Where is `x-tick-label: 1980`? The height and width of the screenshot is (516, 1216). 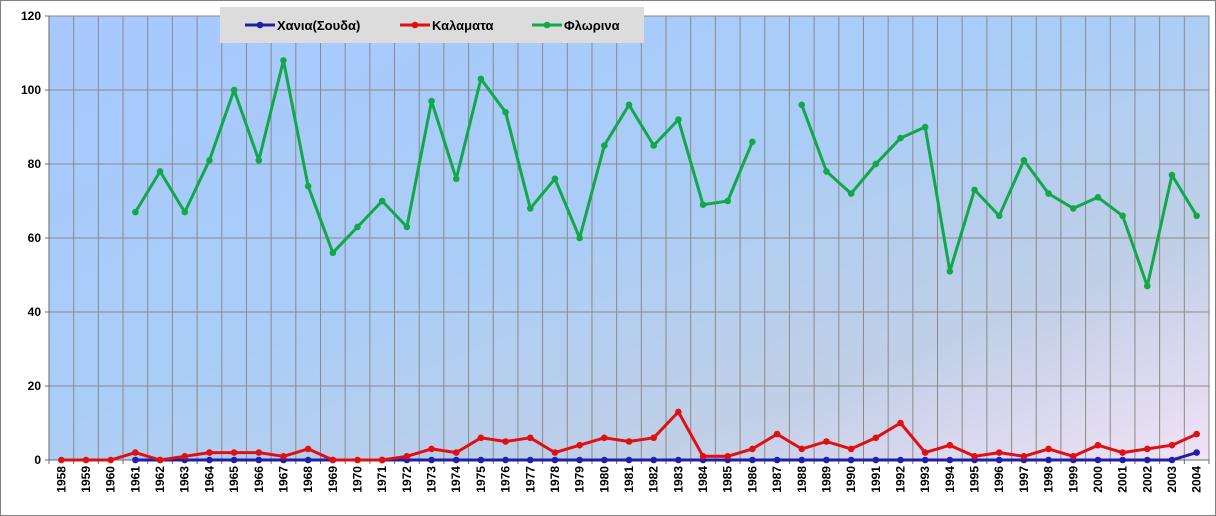 x-tick-label: 1980 is located at coordinates (604, 479).